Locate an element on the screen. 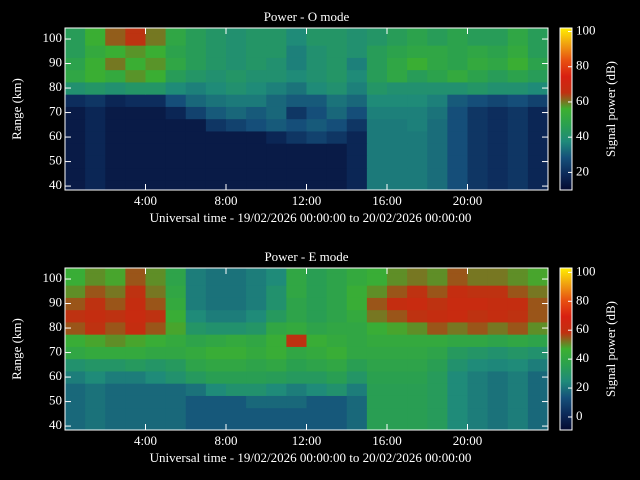 The image size is (640, 480). colorbar-tick-label: 60 is located at coordinates (582, 100).